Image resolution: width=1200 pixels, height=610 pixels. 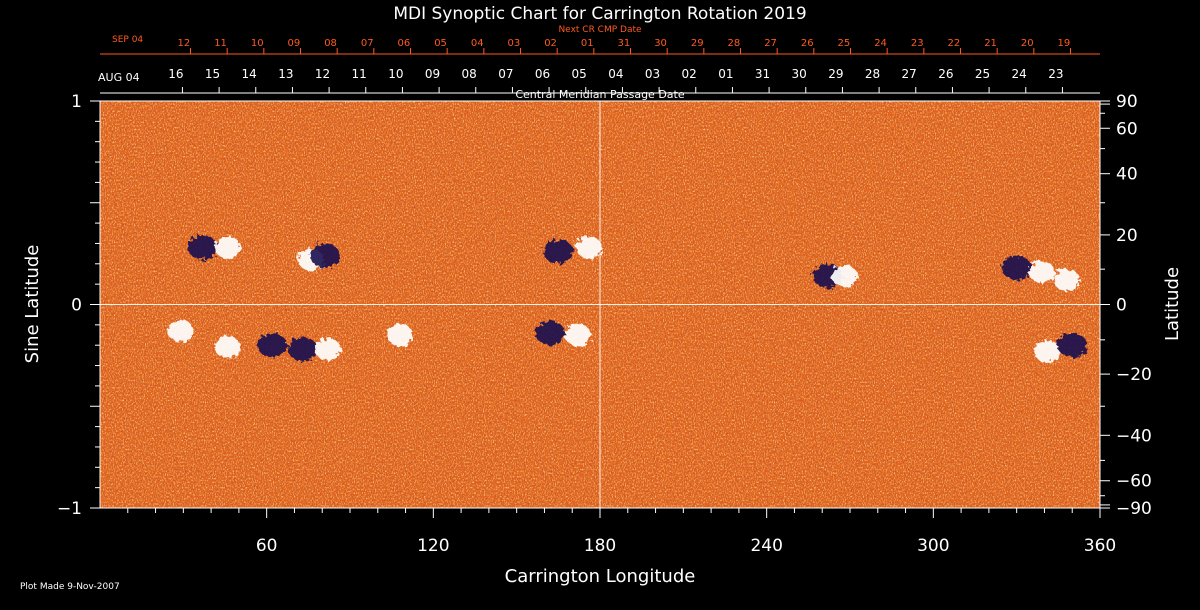 What do you see at coordinates (600, 576) in the screenshot?
I see `x-axis-label: Carrington Longitude` at bounding box center [600, 576].